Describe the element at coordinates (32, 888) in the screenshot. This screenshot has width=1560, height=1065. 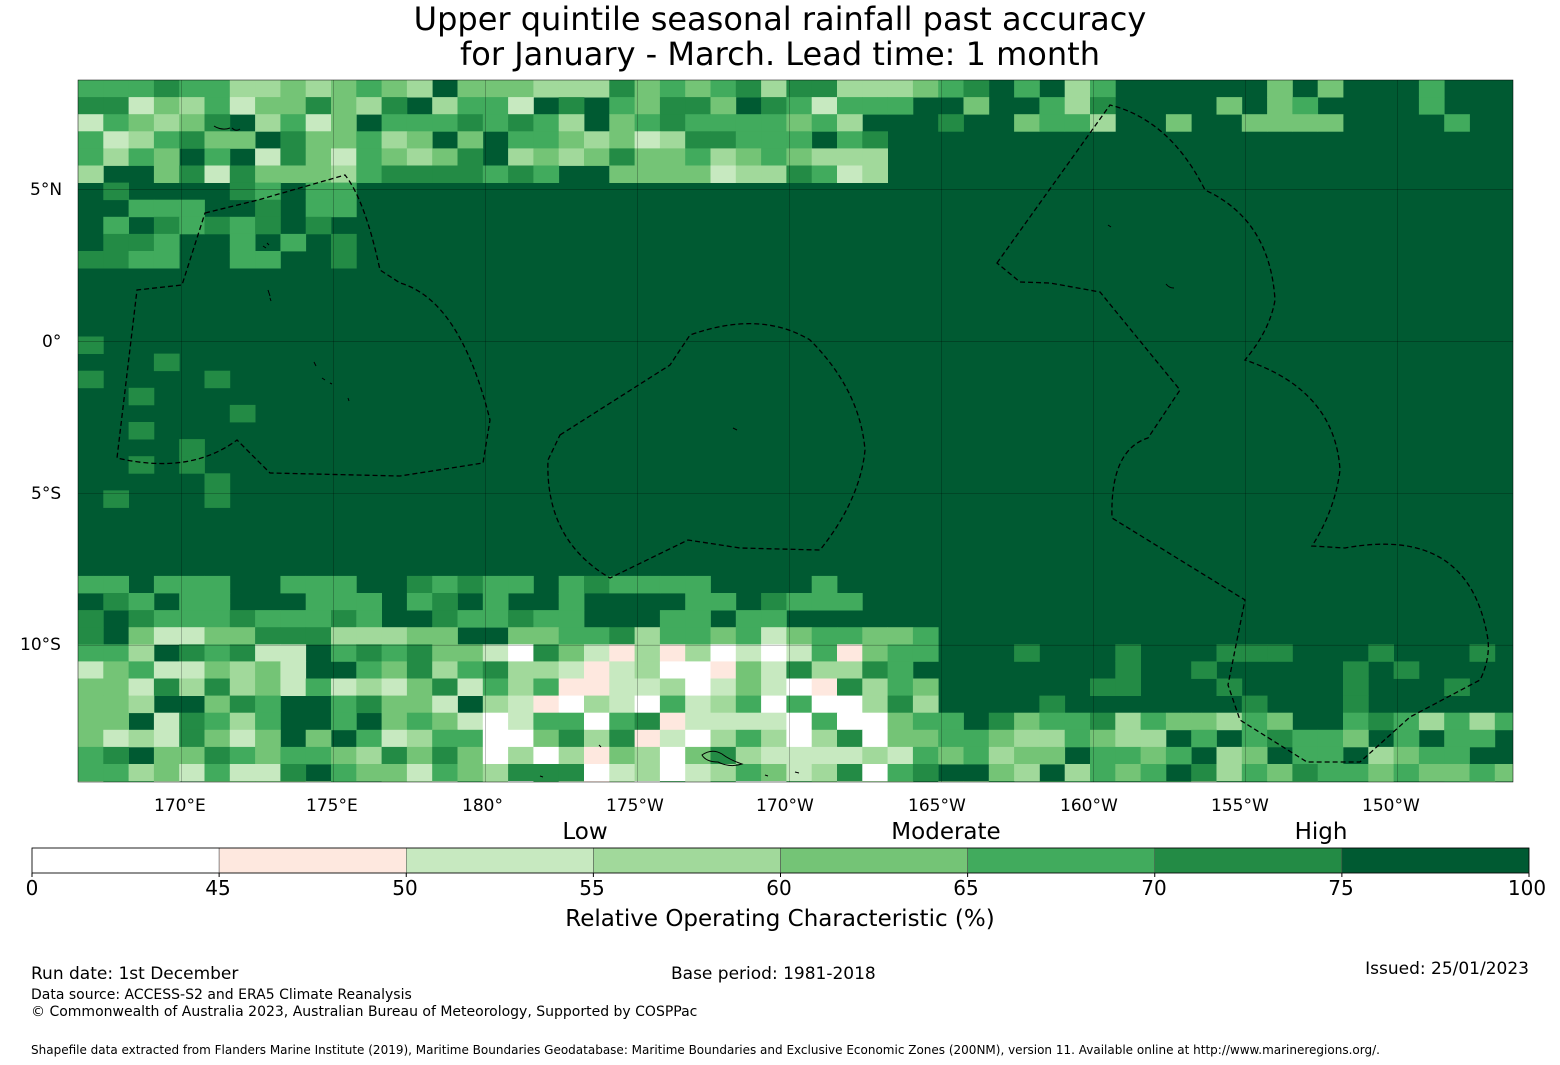
I see `legend-tick: 0` at that location.